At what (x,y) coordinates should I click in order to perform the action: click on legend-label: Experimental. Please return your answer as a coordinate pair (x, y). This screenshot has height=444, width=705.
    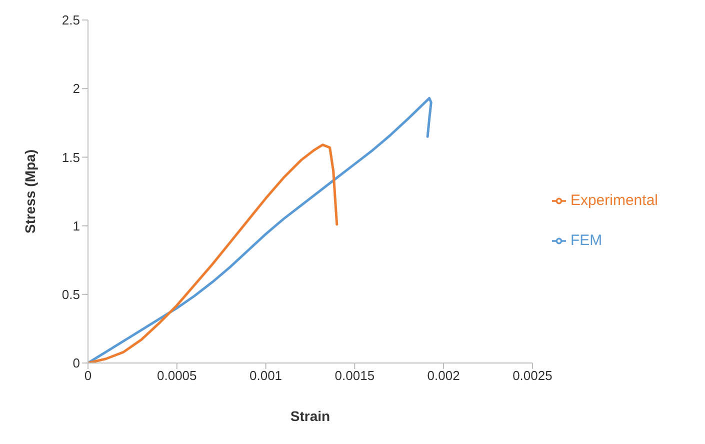
    Looking at the image, I should click on (614, 200).